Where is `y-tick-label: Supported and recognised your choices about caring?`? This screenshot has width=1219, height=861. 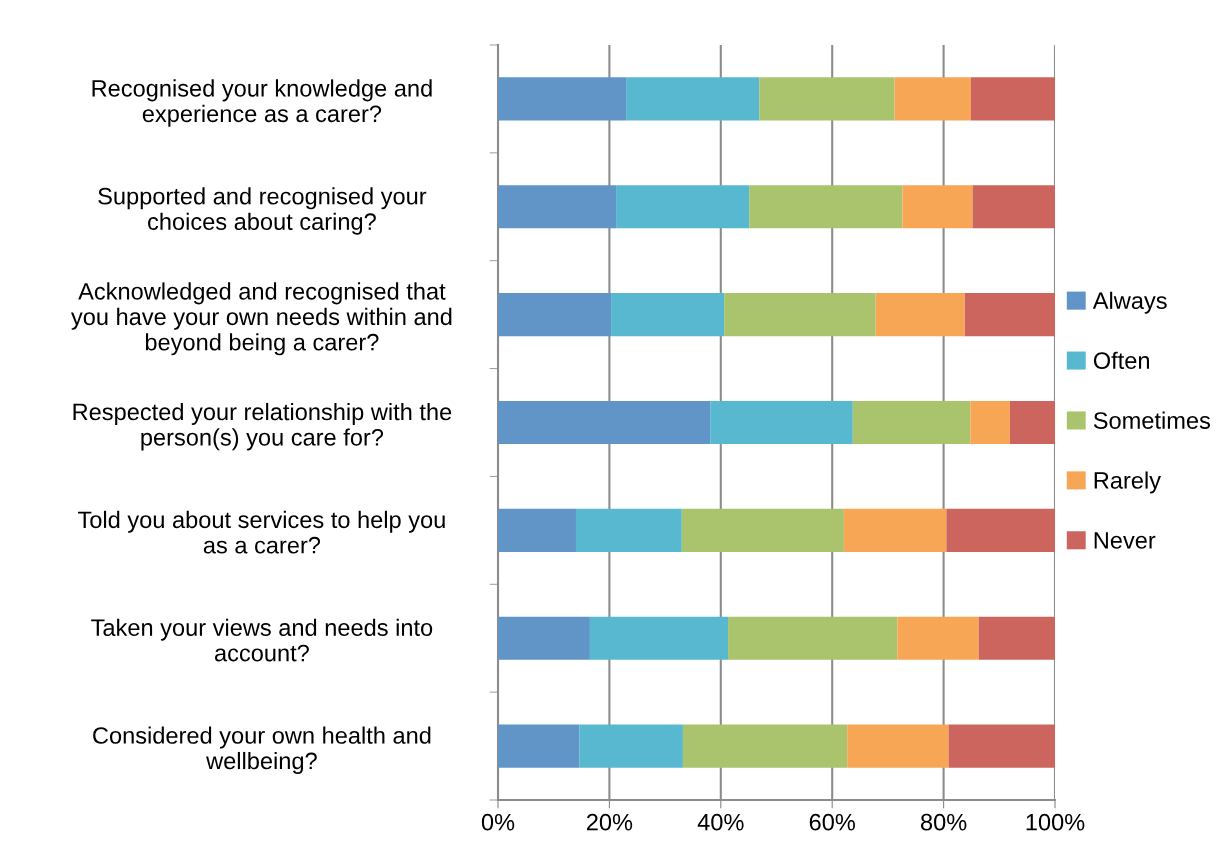
y-tick-label: Supported and recognised your choices about caring? is located at coordinates (262, 211).